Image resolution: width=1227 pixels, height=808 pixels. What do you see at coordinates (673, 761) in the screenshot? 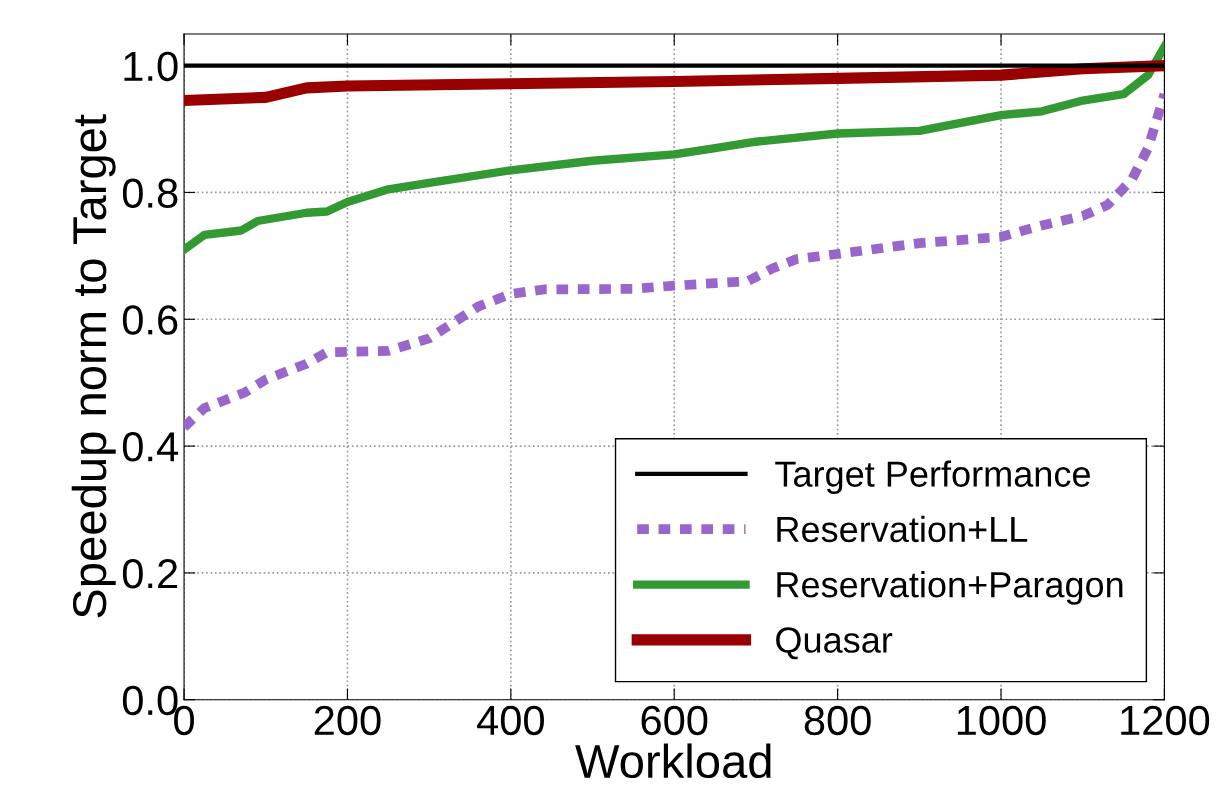
I see `x-axis-title: Workload` at bounding box center [673, 761].